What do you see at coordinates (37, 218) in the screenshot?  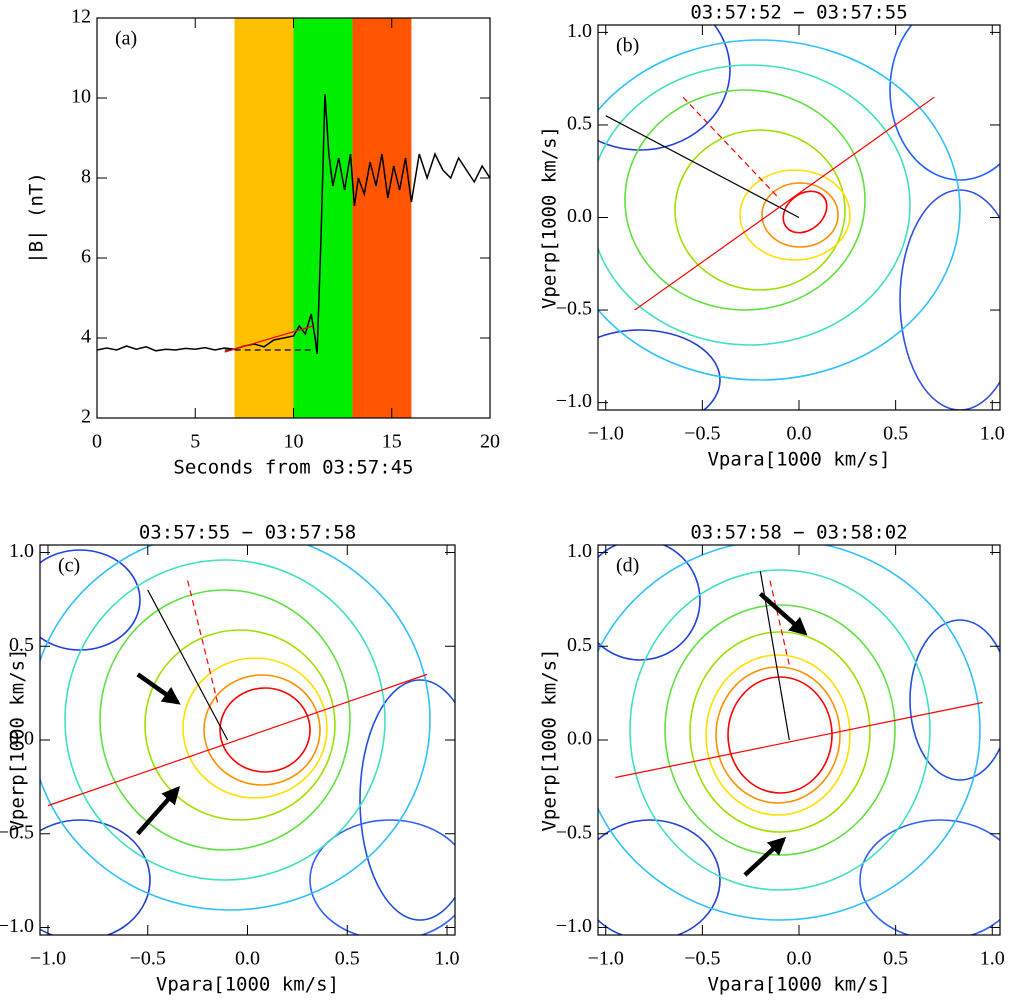 I see `y-axis-label: |B| (nT)` at bounding box center [37, 218].